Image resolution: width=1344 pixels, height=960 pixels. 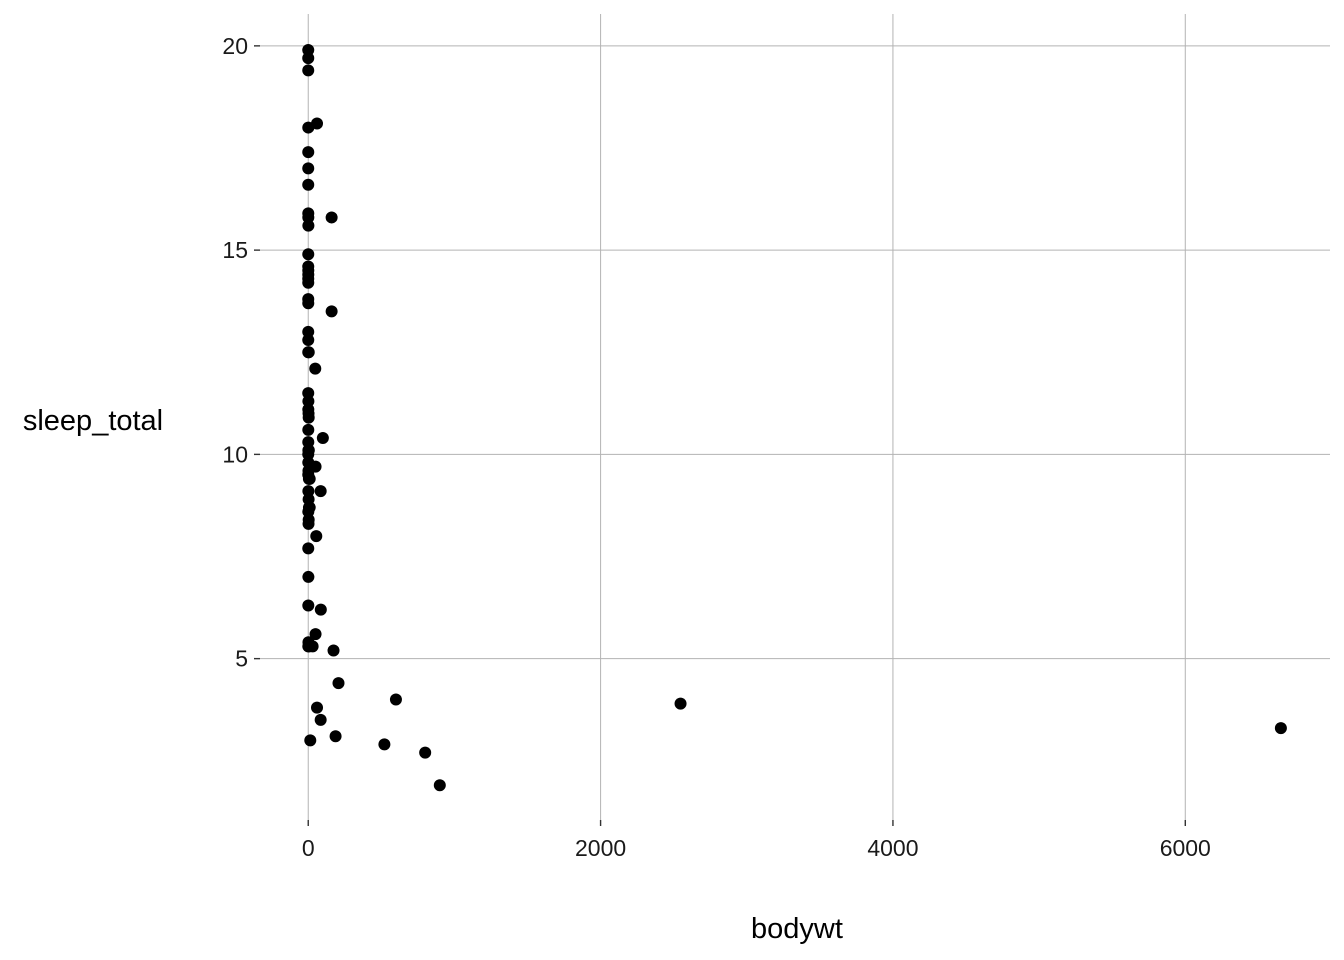 What do you see at coordinates (1185, 848) in the screenshot?
I see `x-tick-label: 6000` at bounding box center [1185, 848].